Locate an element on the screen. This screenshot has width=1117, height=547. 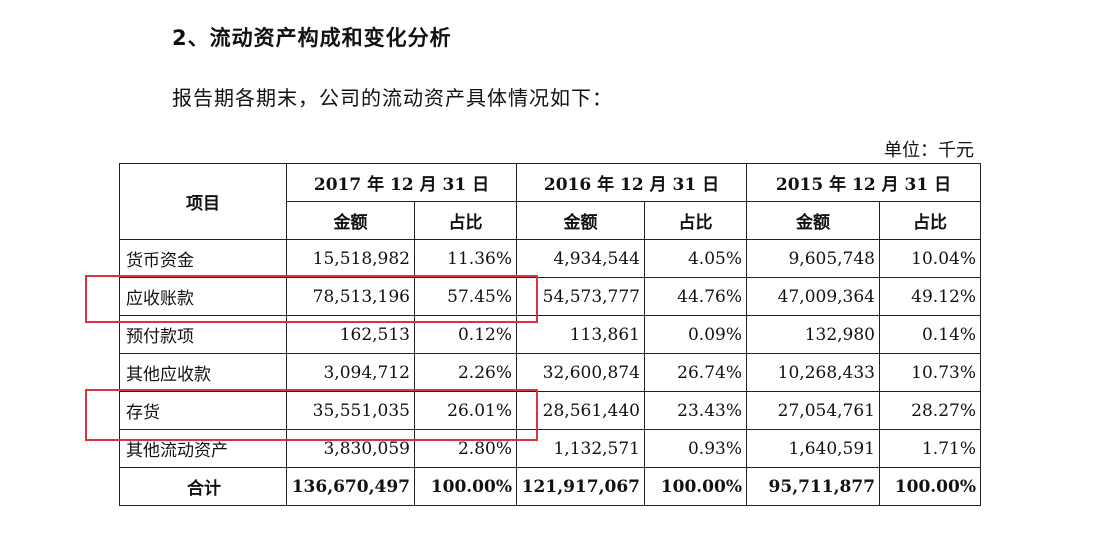
header-row-metrics: 金额 占比 金额 占比 金额 占比 is located at coordinates (550, 220).